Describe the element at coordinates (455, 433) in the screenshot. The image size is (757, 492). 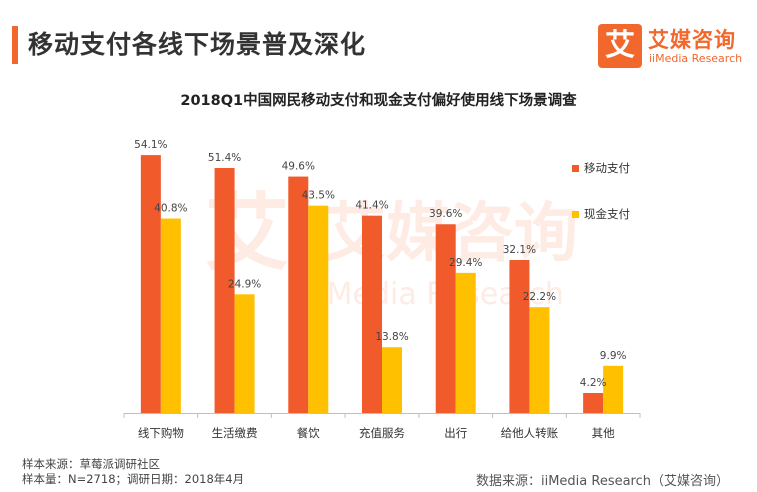
I see `x-tick-label-5: 出行` at that location.